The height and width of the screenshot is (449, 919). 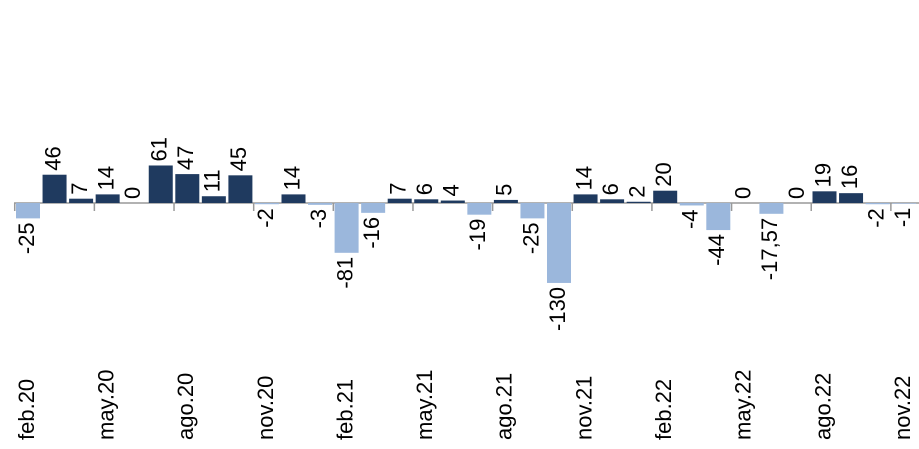 What do you see at coordinates (265, 408) in the screenshot?
I see `x-tick-label: nov.20` at bounding box center [265, 408].